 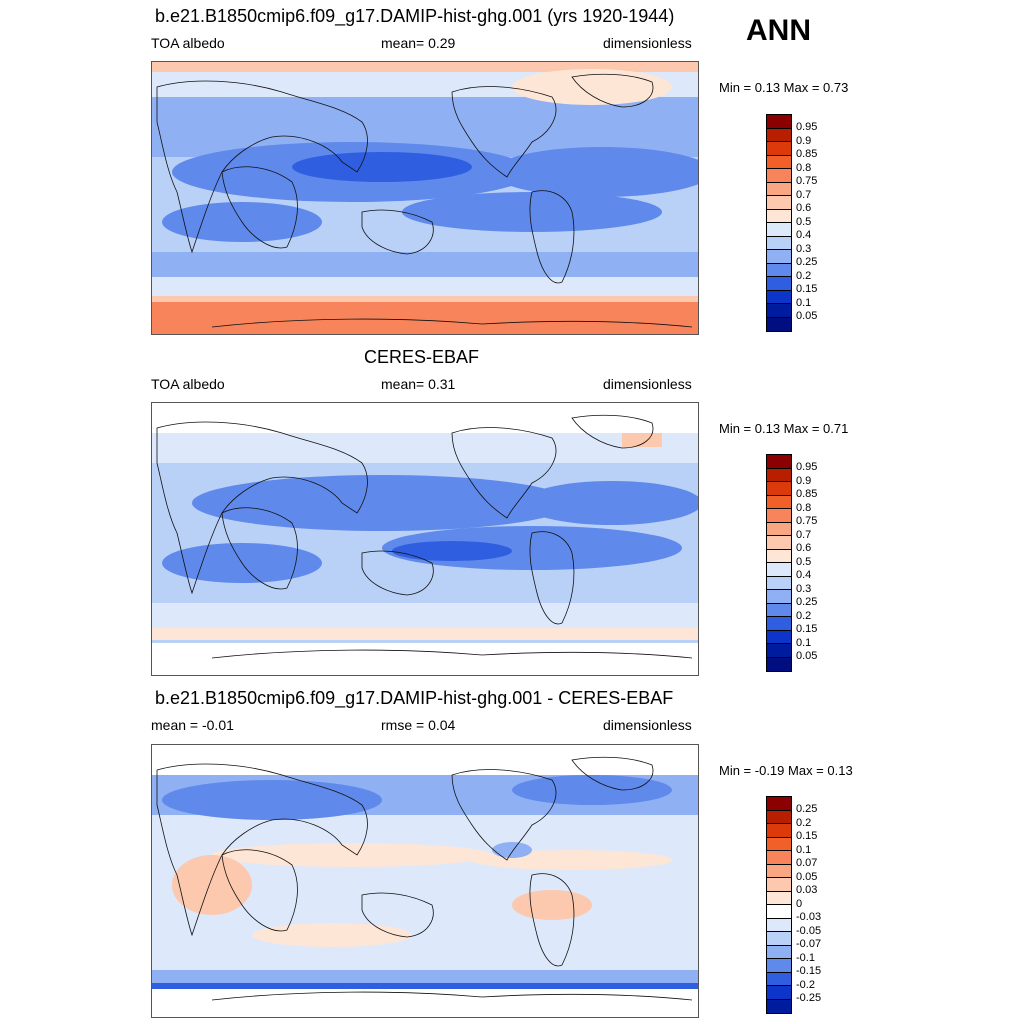 I want to click on colorbar-tick-label: 0.6, so click(x=804, y=208).